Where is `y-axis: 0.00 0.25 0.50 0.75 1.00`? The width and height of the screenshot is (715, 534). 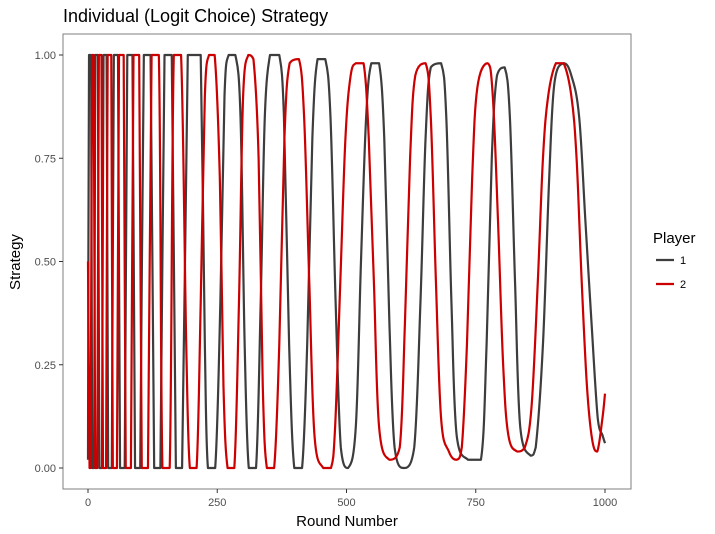
y-axis: 0.00 0.25 0.50 0.75 1.00 is located at coordinates (49, 262).